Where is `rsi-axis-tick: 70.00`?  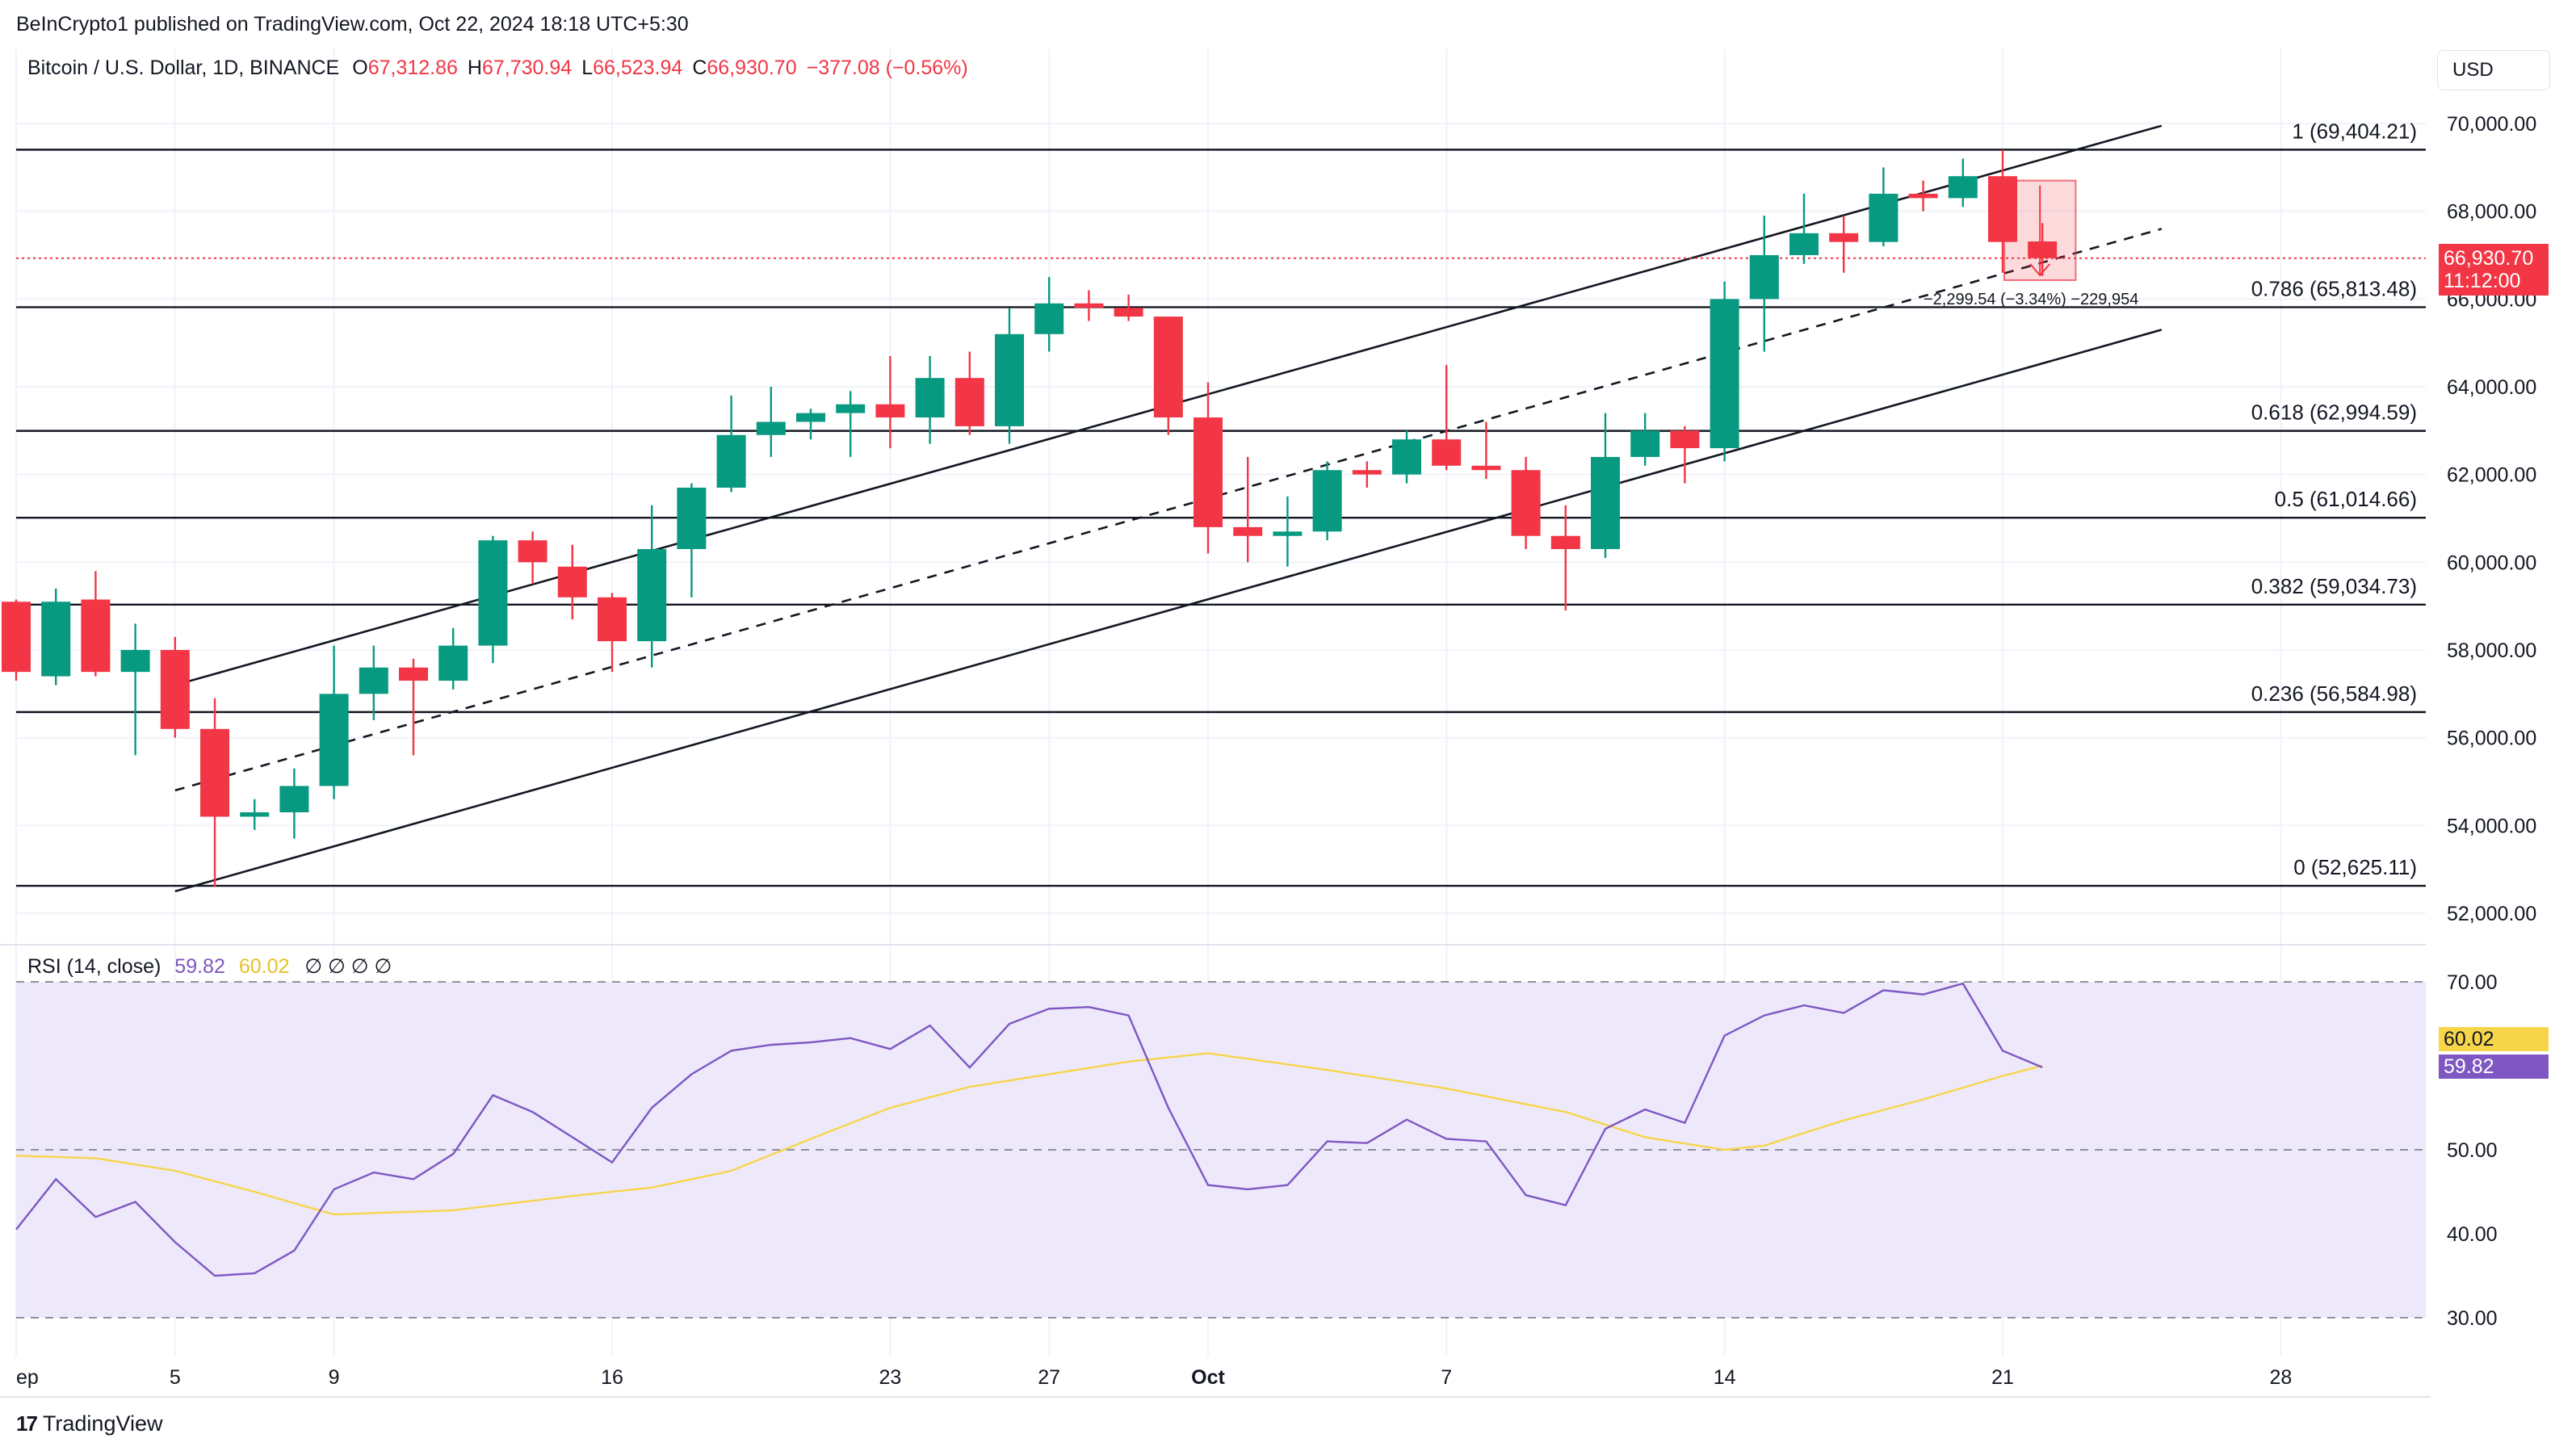
rsi-axis-tick: 70.00 is located at coordinates (2472, 982).